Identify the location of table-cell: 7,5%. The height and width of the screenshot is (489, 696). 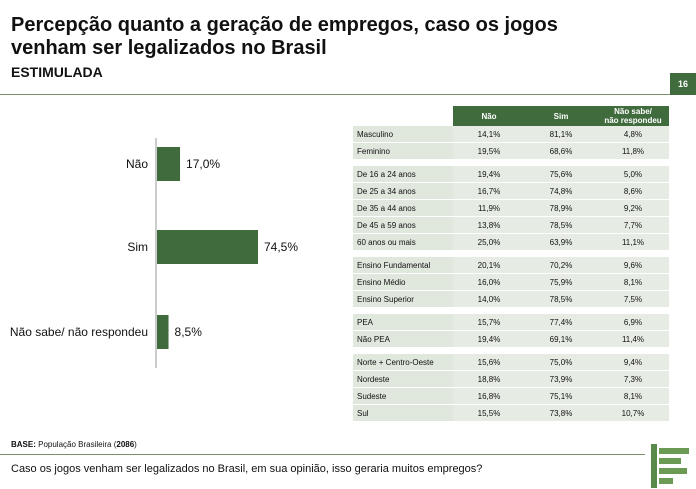
(633, 299).